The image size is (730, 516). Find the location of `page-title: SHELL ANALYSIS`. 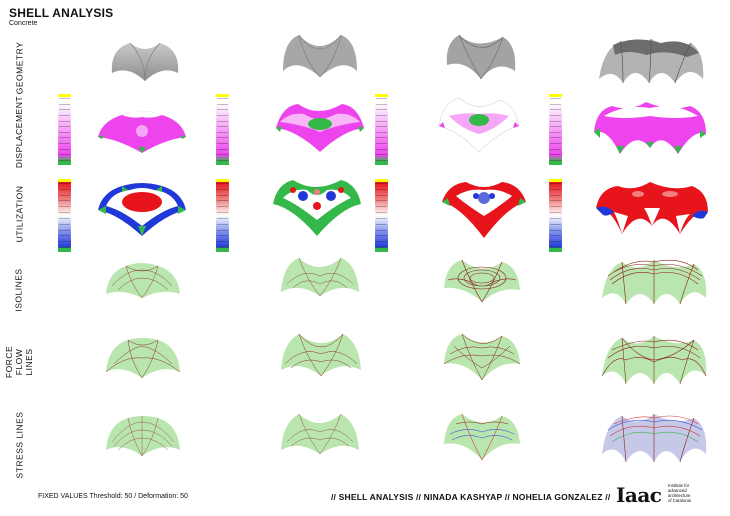

page-title: SHELL ANALYSIS is located at coordinates (61, 13).